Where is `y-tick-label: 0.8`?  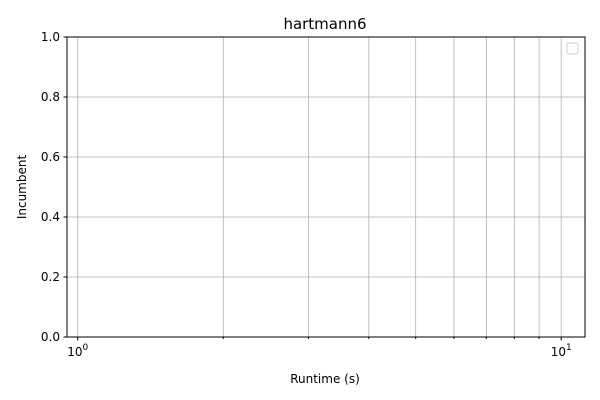
y-tick-label: 0.8 is located at coordinates (50, 97).